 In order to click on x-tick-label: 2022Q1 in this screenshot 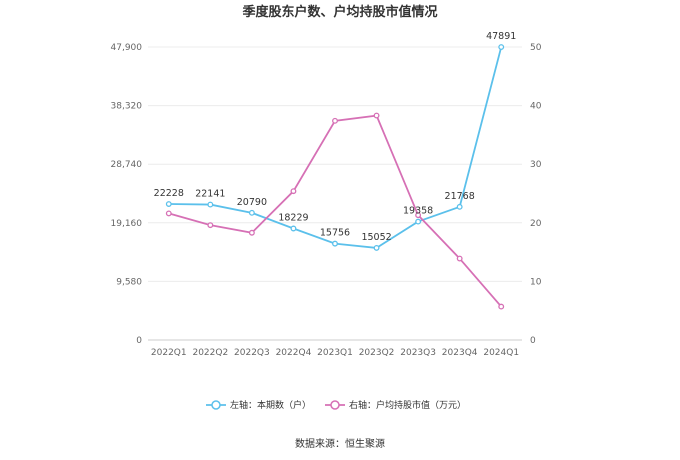, I will do `click(169, 353)`.